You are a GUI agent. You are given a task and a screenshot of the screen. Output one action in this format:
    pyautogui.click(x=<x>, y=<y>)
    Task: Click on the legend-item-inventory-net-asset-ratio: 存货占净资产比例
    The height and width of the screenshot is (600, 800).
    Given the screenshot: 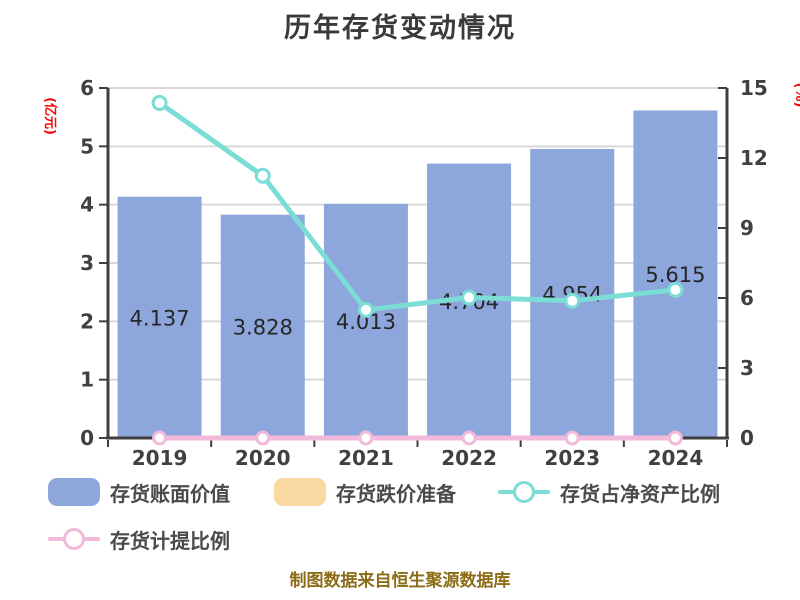 What is the action you would take?
    pyautogui.click(x=609, y=492)
    